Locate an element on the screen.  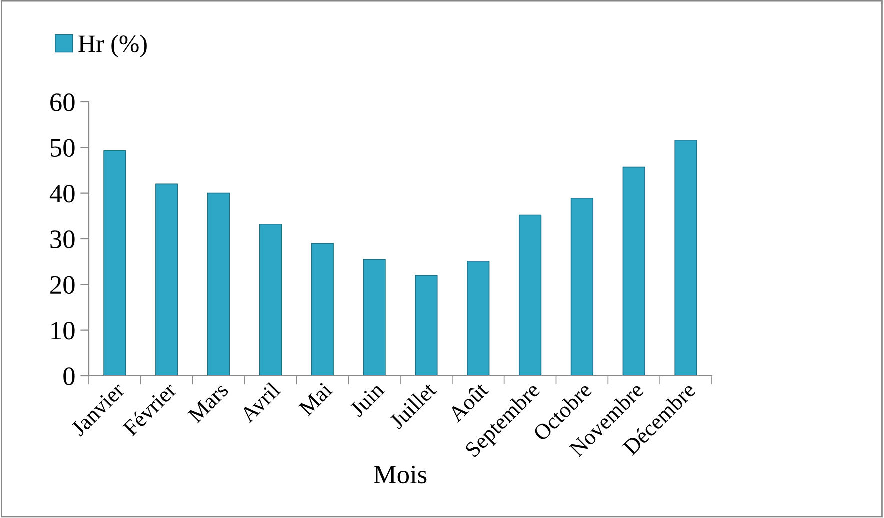
x-tick-label: Mai is located at coordinates (316, 399).